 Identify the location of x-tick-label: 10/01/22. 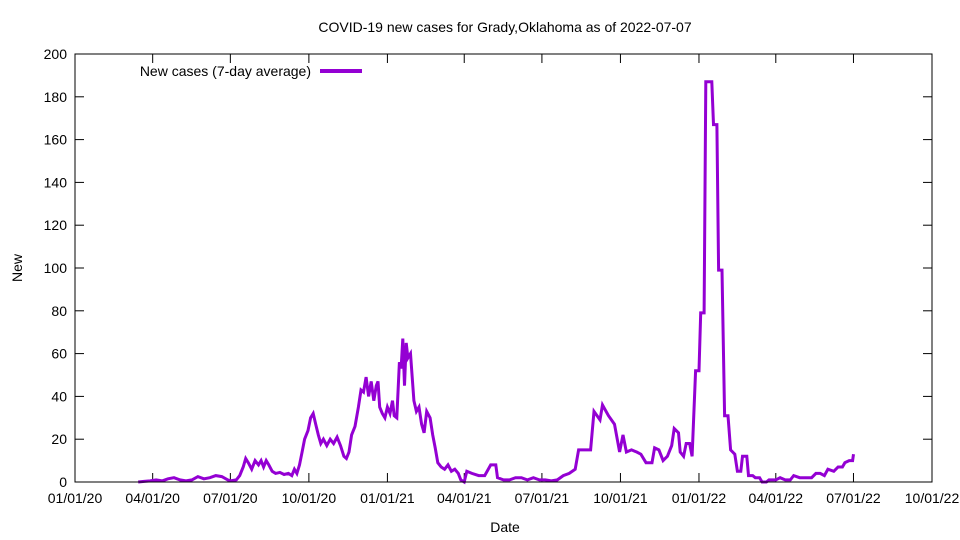
(932, 498).